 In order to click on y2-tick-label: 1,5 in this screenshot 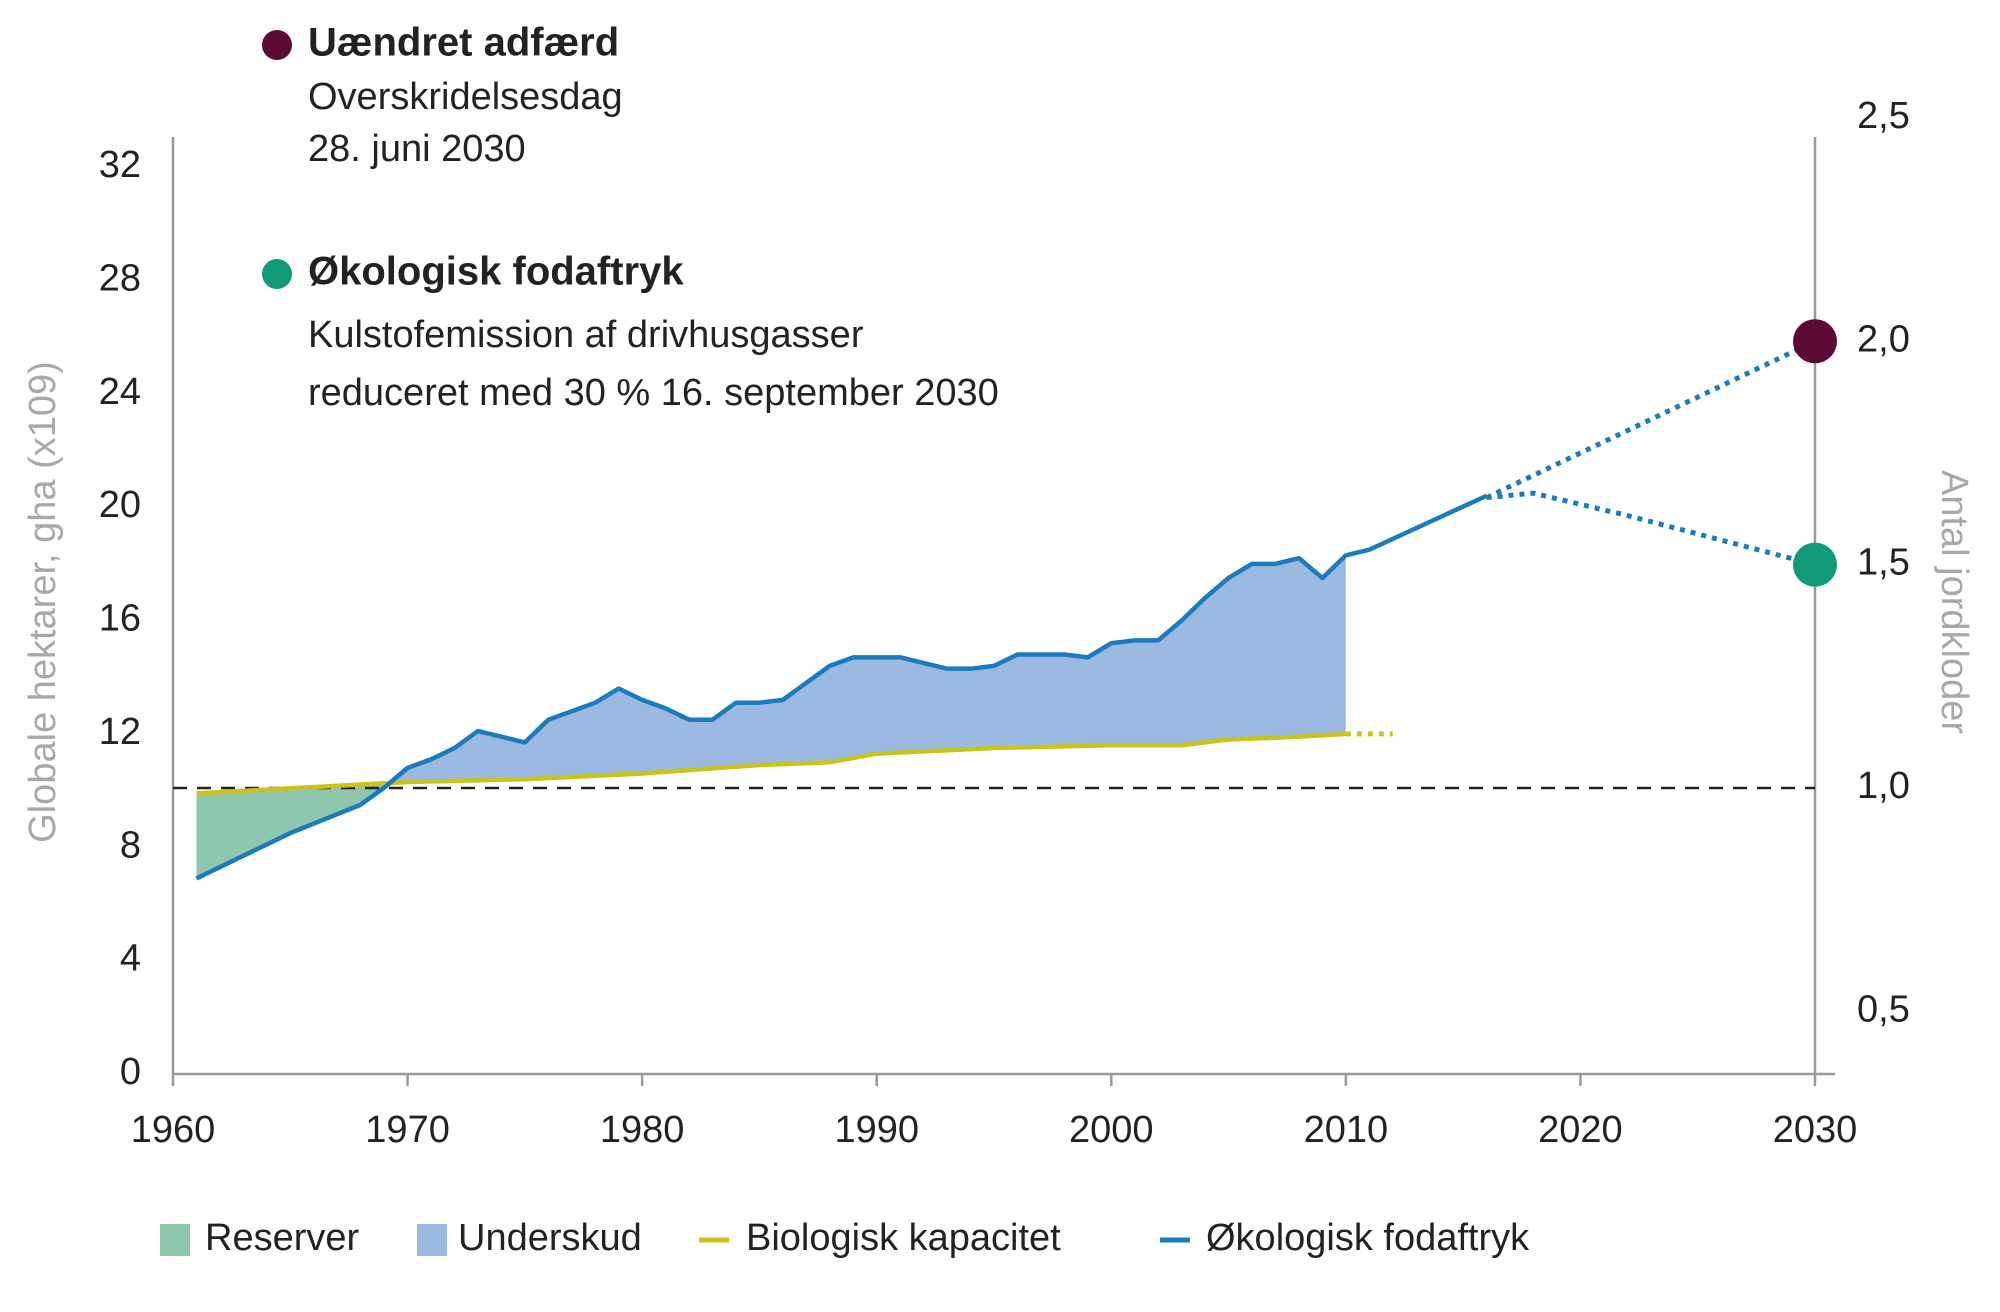, I will do `click(1883, 563)`.